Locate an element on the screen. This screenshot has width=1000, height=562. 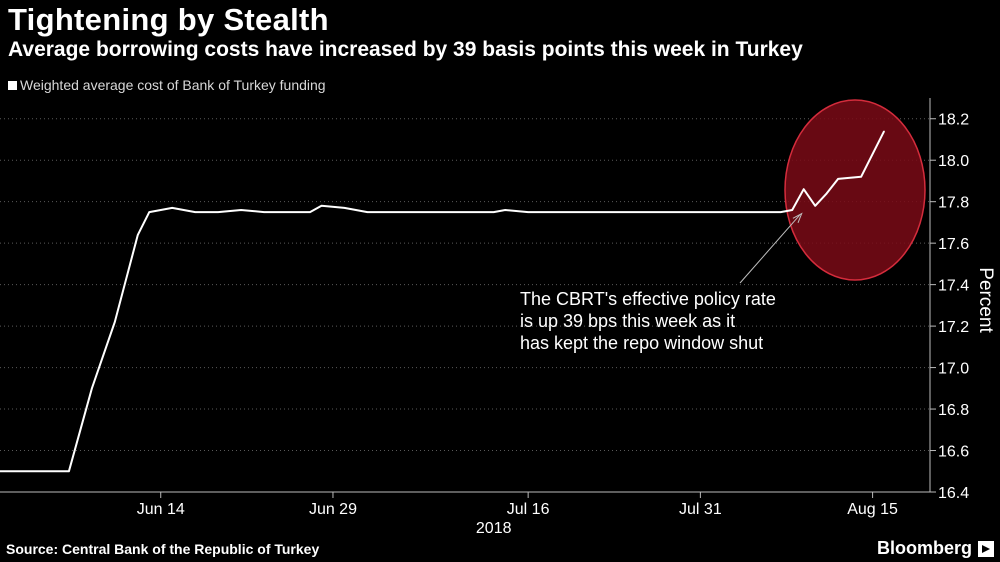
annotation-arrow is located at coordinates (770, 249).